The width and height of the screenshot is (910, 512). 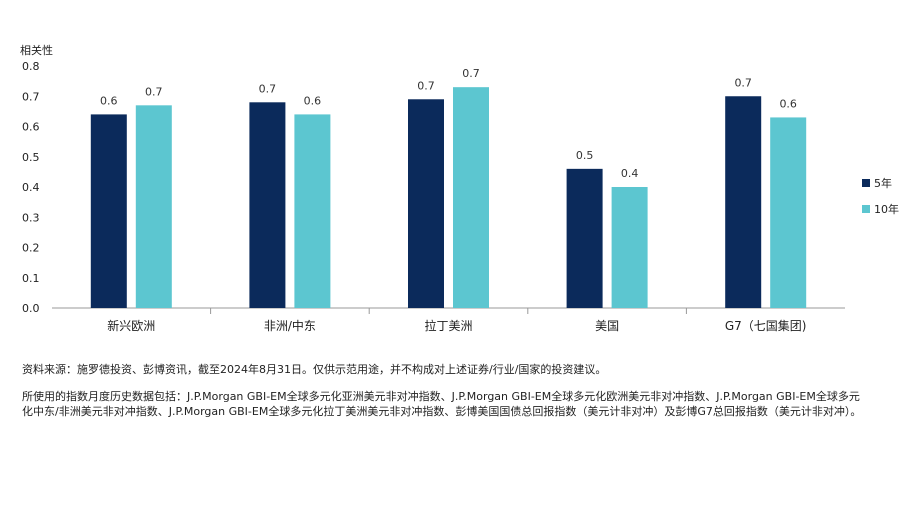 What do you see at coordinates (866, 183) in the screenshot?
I see `legend-swatch-5y` at bounding box center [866, 183].